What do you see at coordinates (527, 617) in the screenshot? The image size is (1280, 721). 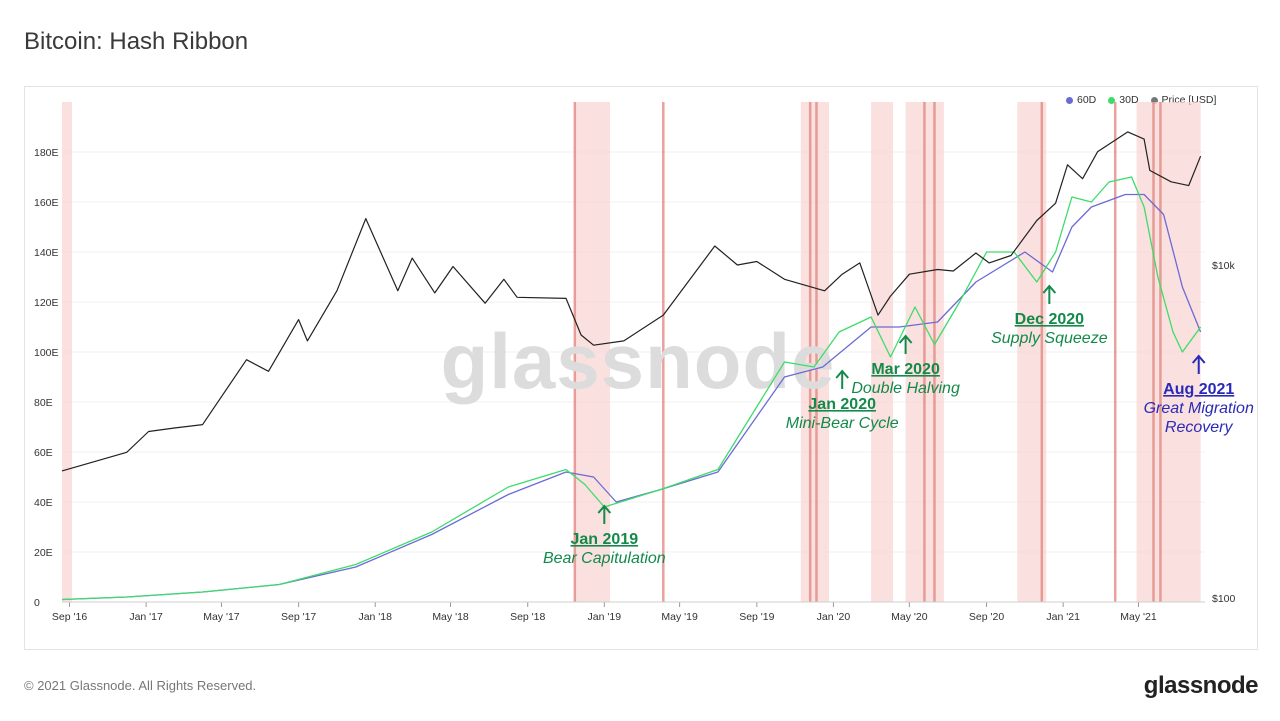 I see `x-tick-label: Sep '18` at bounding box center [527, 617].